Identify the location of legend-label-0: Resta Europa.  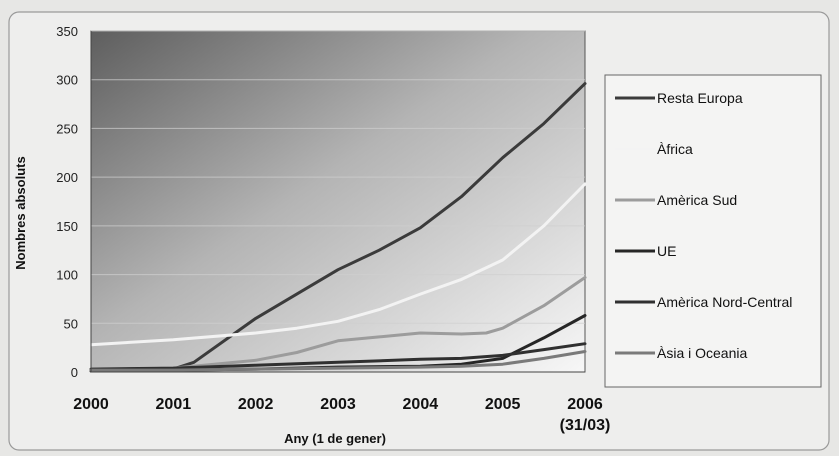
(700, 98).